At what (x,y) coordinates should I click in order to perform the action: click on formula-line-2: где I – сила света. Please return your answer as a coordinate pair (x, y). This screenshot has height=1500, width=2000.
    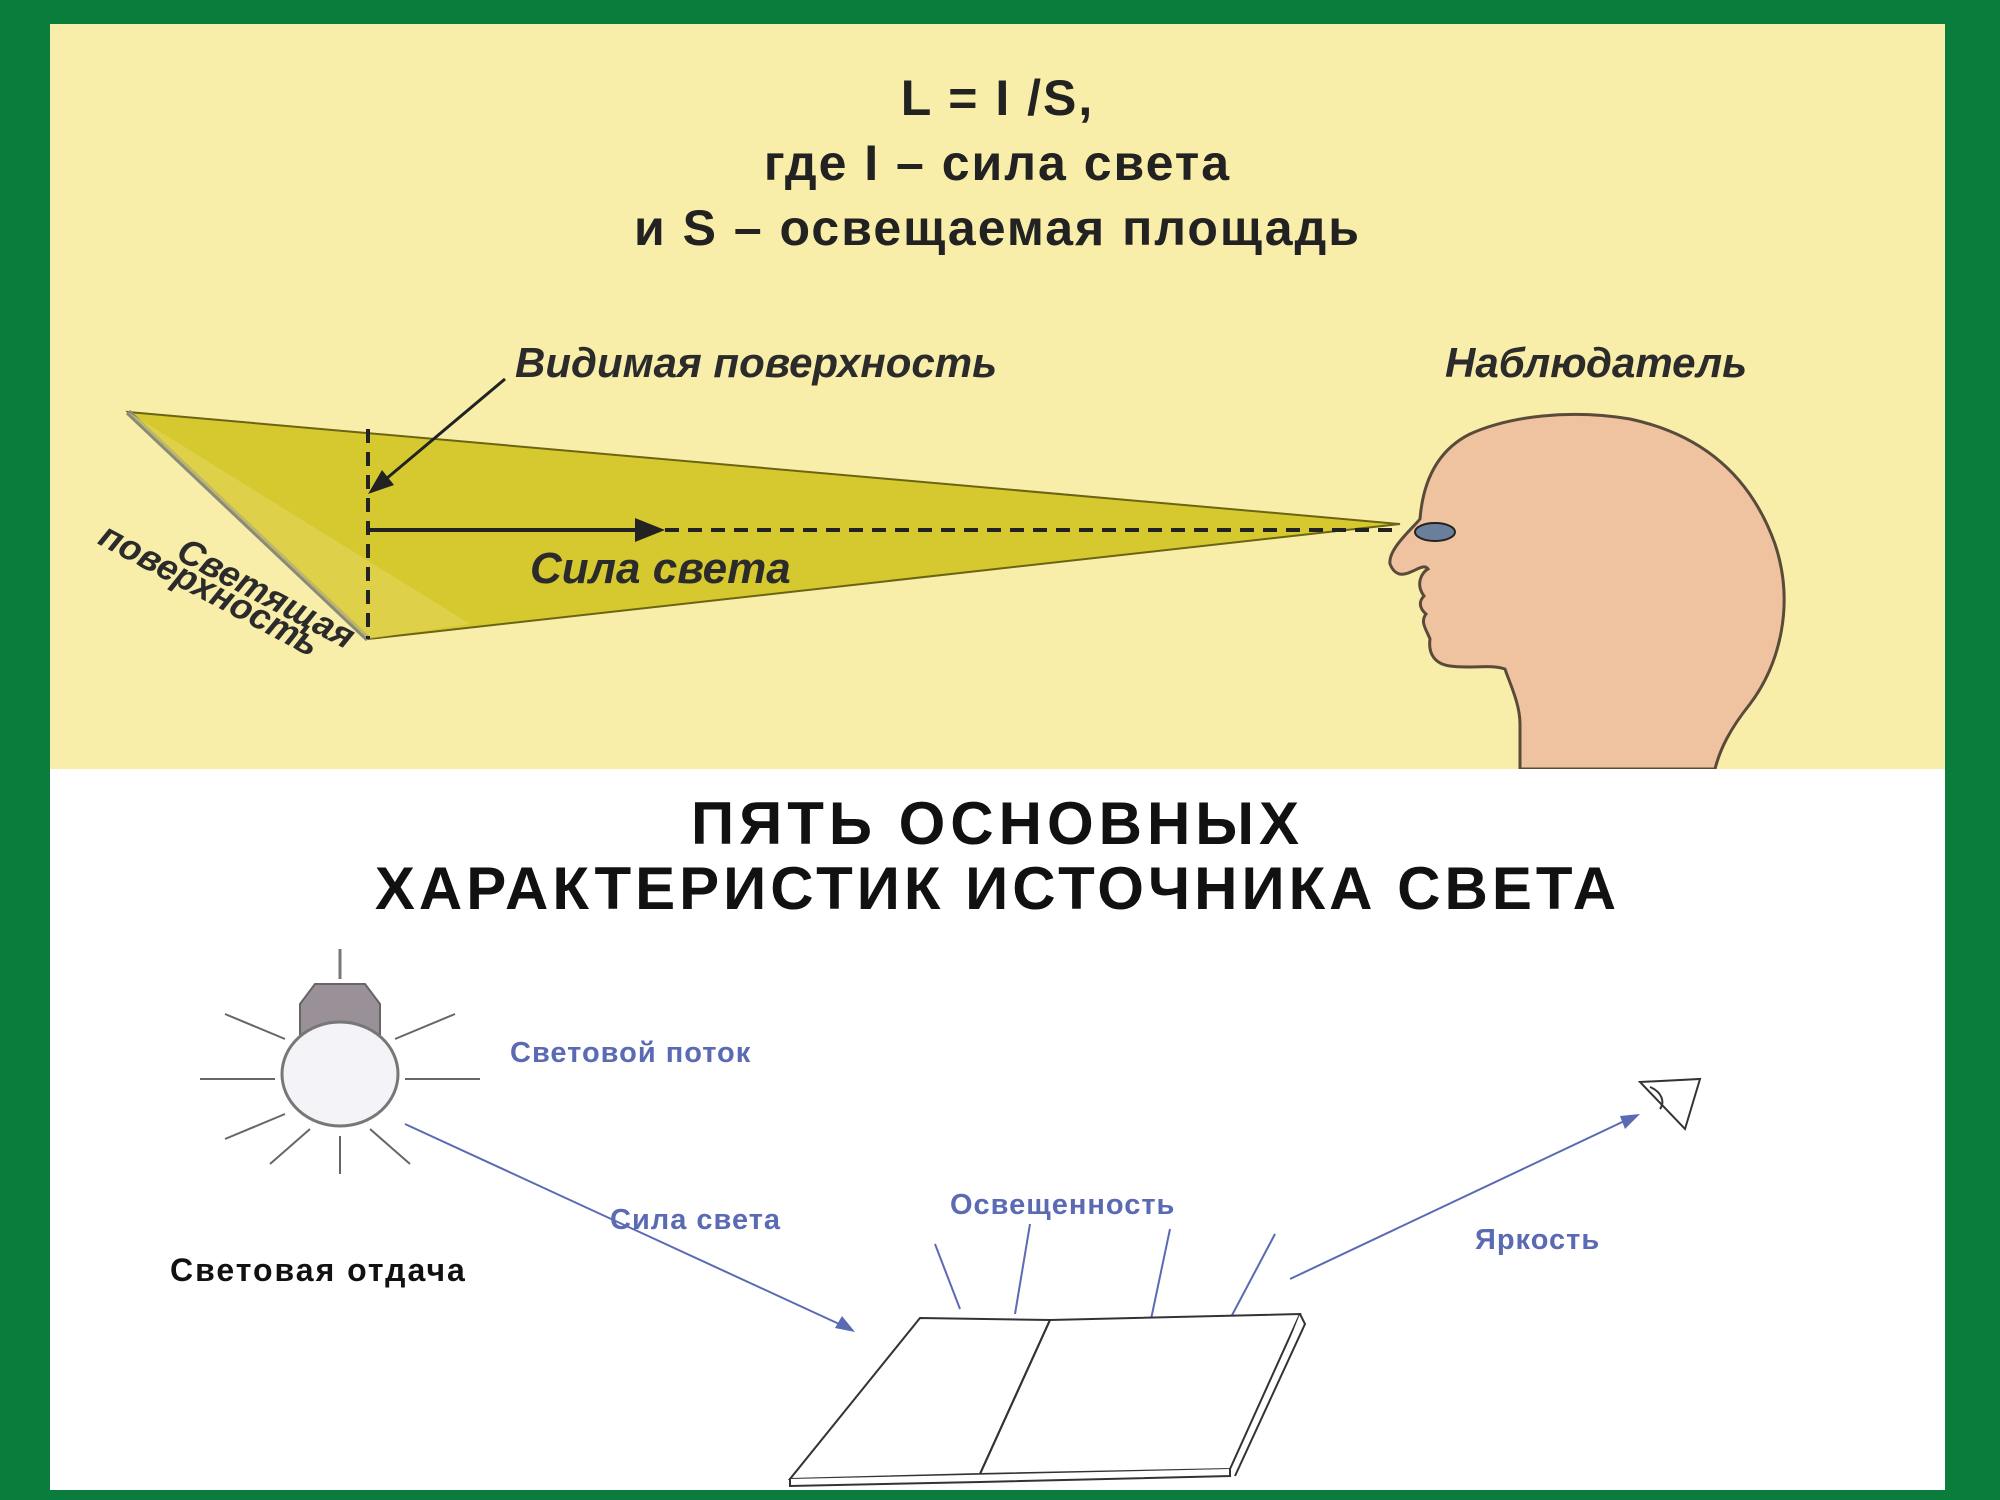
    Looking at the image, I should click on (997, 163).